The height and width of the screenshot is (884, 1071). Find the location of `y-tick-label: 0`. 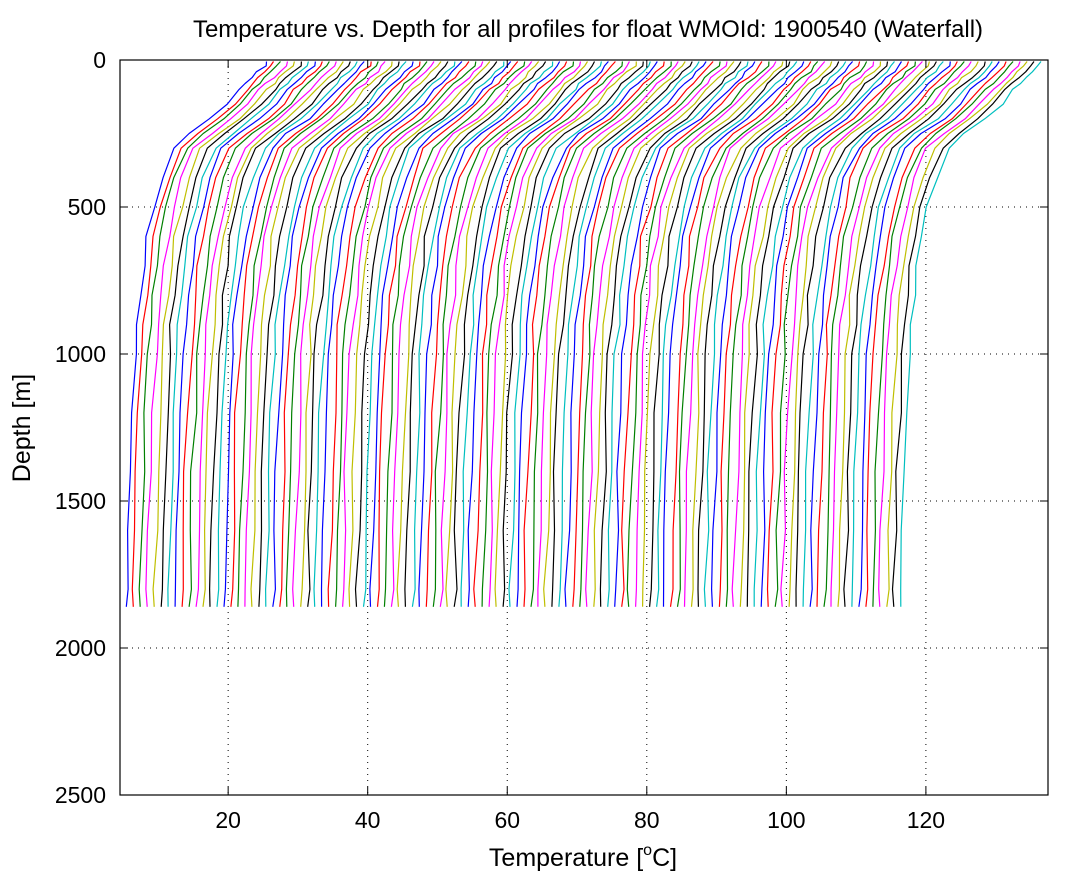

y-tick-label: 0 is located at coordinates (99, 60).